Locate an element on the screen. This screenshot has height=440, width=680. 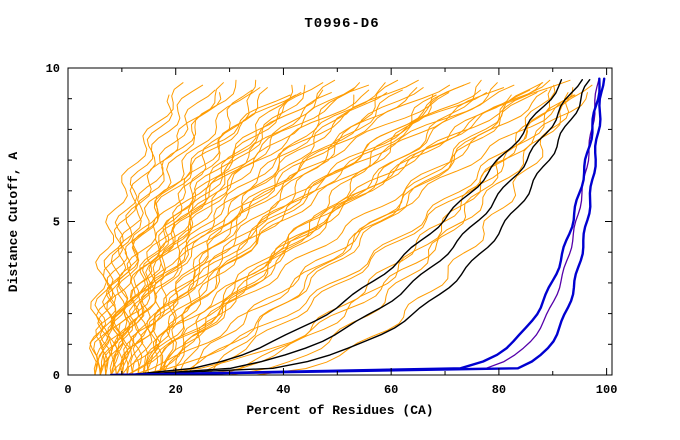
x-tick-label: 20 is located at coordinates (176, 390).